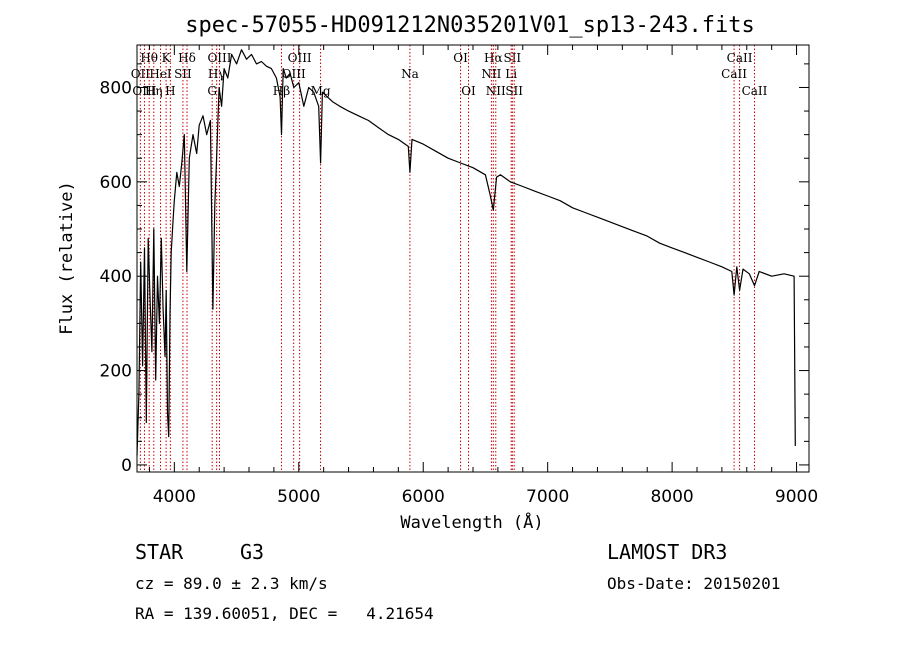  I want to click on x-tick-label: 6000, so click(423, 497).